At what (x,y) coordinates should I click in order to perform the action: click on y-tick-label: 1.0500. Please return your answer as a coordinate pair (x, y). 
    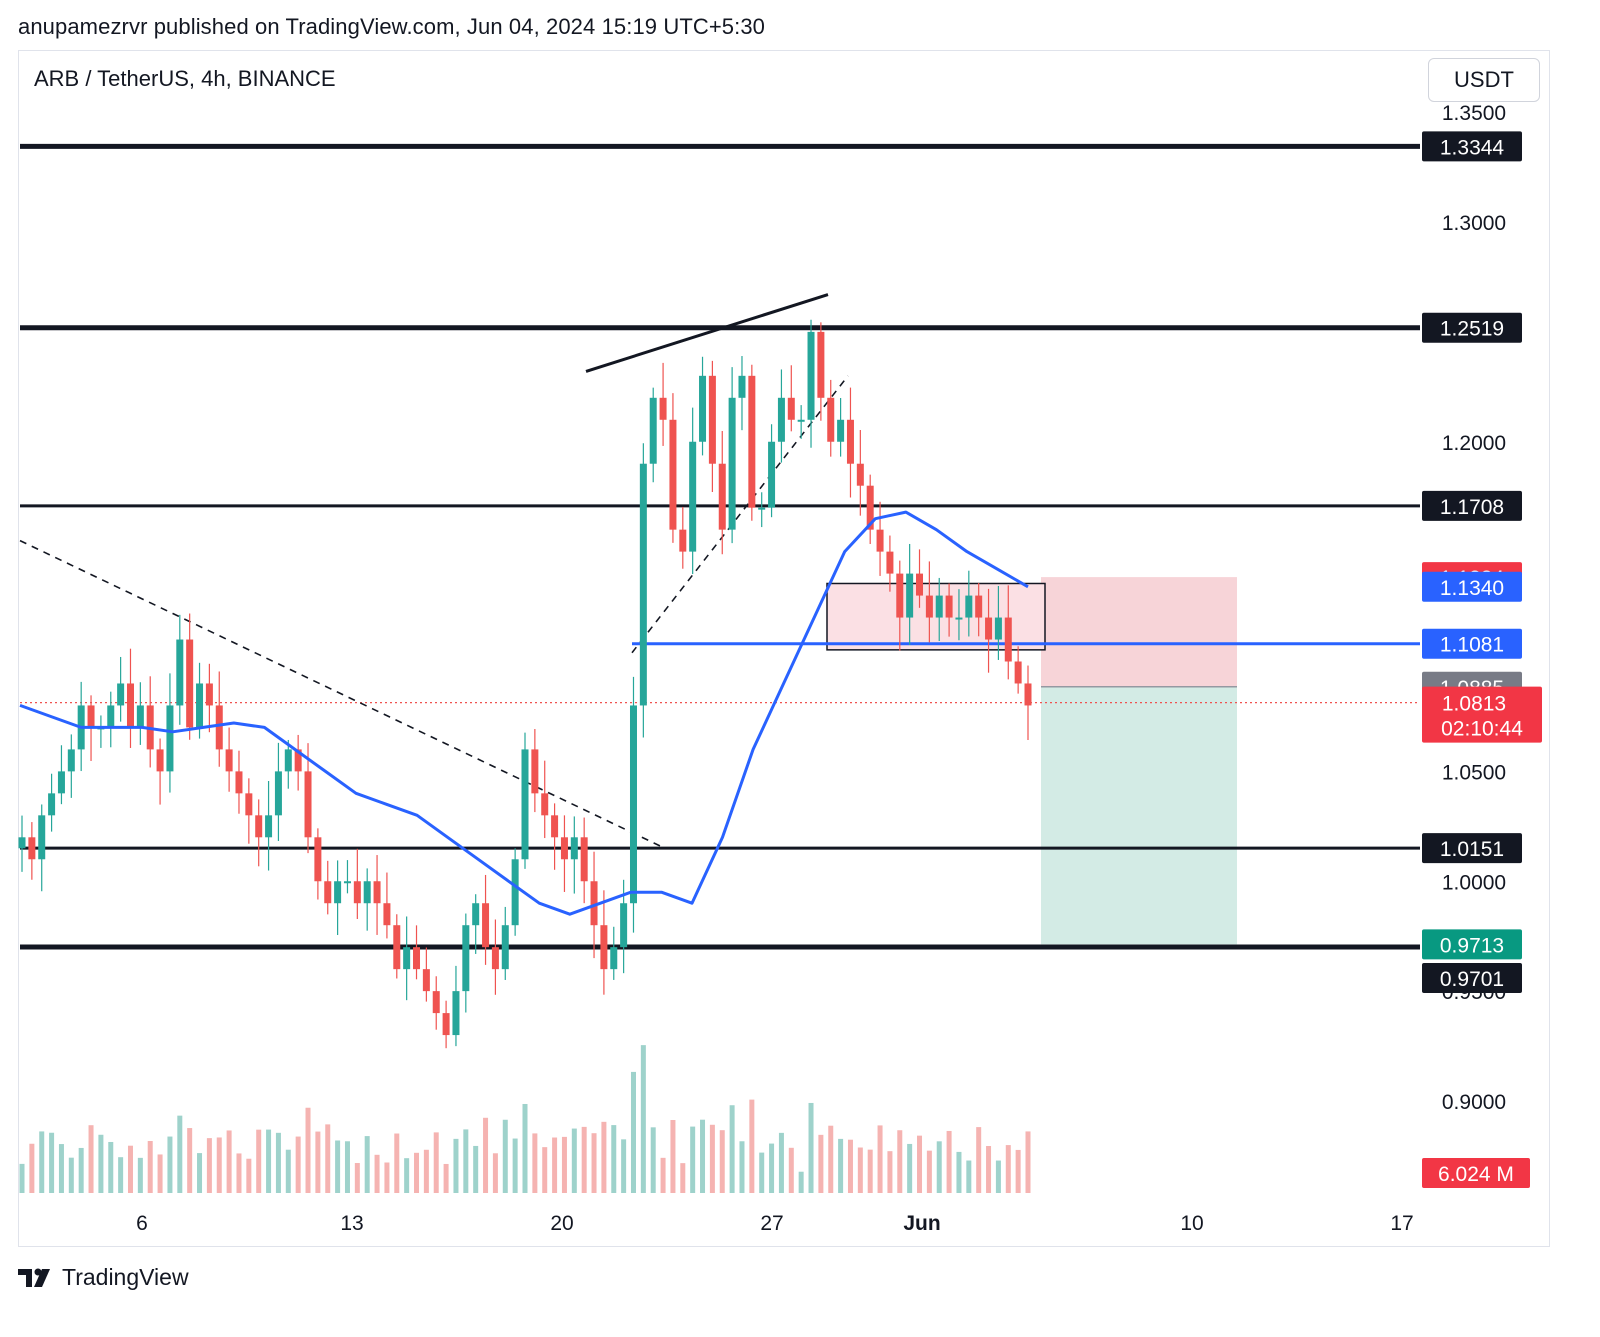
    Looking at the image, I should click on (1474, 772).